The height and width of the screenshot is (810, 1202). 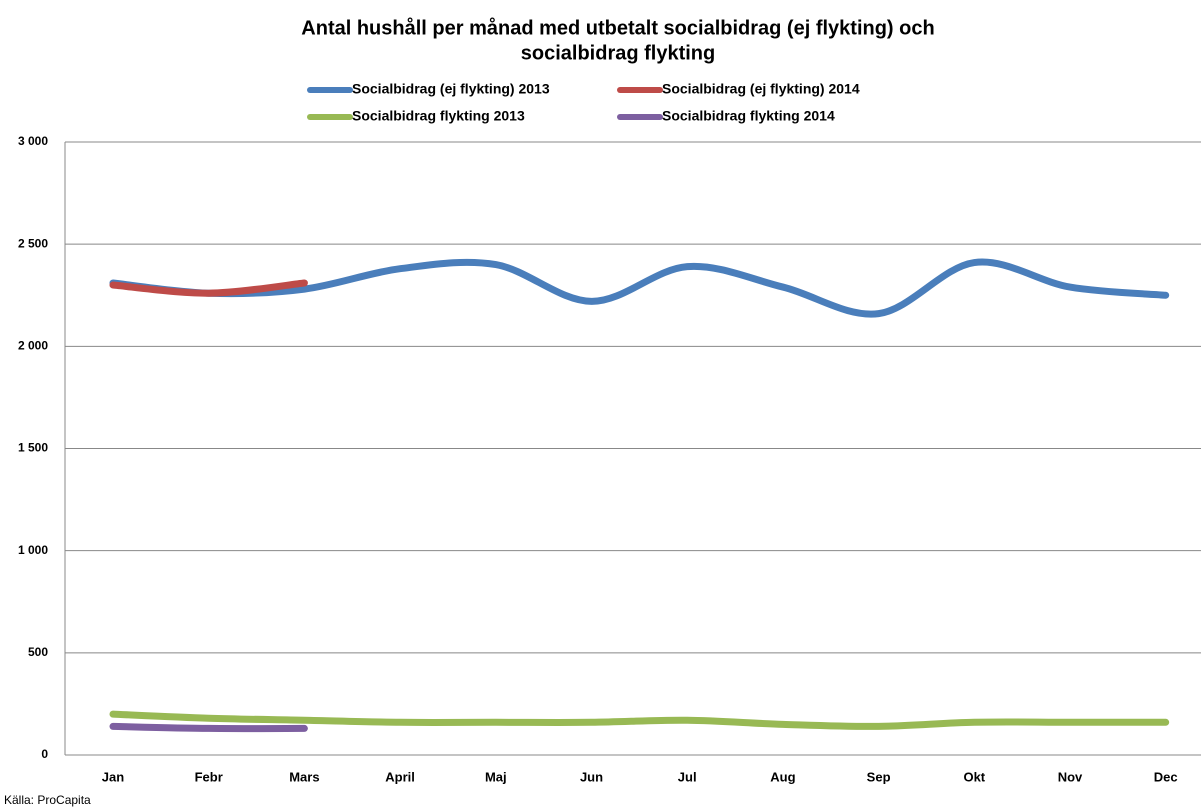 I want to click on legend-label: Socialbidrag (ej flykting) 2013, so click(x=451, y=89).